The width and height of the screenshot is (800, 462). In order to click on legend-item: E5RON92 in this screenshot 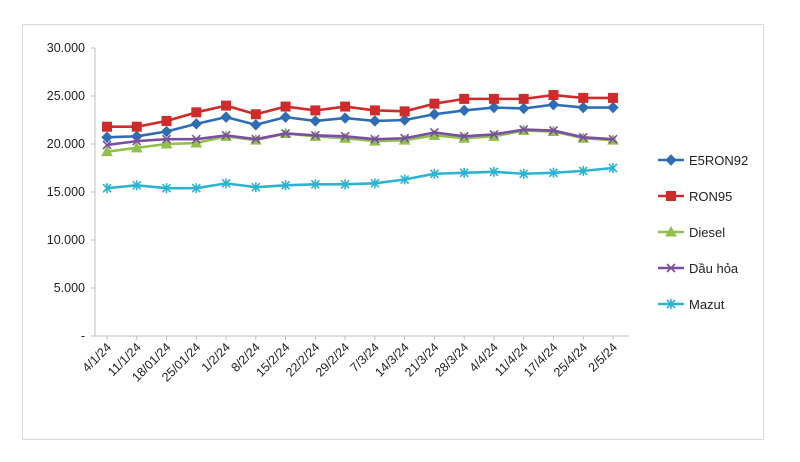, I will do `click(703, 160)`.